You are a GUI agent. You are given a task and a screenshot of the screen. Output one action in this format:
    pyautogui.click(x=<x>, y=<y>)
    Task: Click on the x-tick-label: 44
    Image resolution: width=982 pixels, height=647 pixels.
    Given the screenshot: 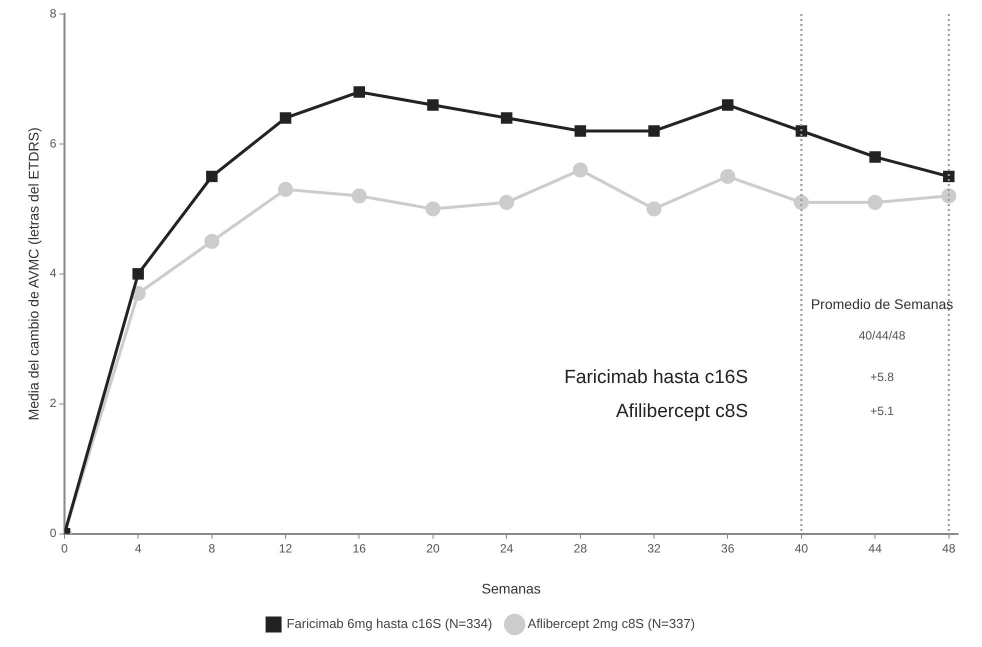 What is the action you would take?
    pyautogui.click(x=875, y=548)
    